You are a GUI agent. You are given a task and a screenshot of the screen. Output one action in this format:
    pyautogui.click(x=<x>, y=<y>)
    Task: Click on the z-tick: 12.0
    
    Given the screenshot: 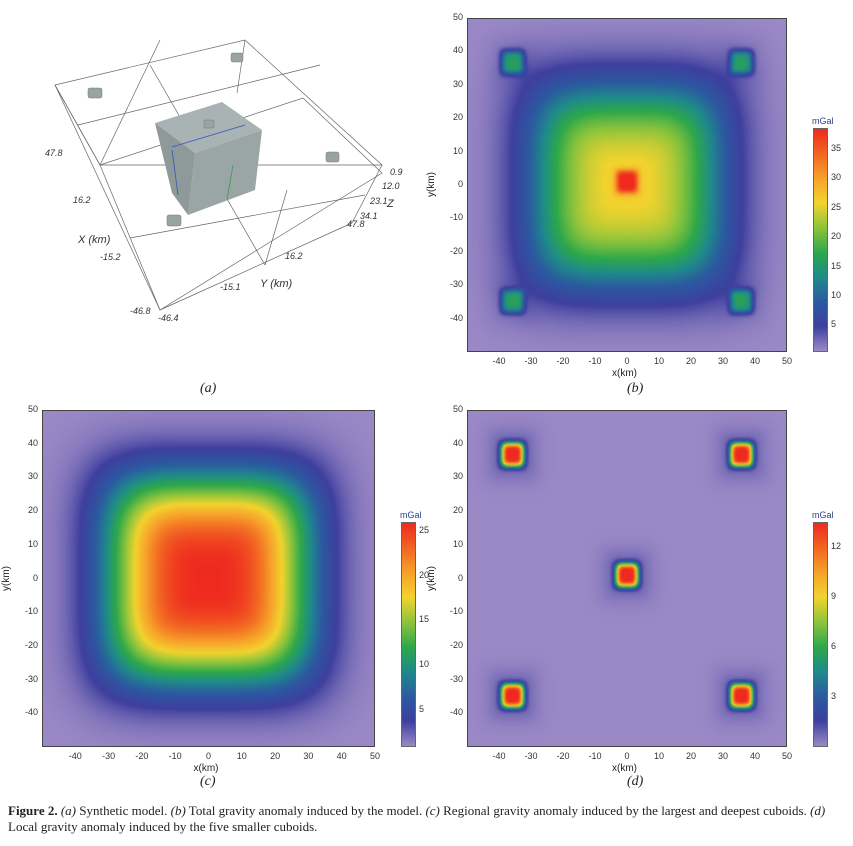 What is the action you would take?
    pyautogui.click(x=391, y=186)
    